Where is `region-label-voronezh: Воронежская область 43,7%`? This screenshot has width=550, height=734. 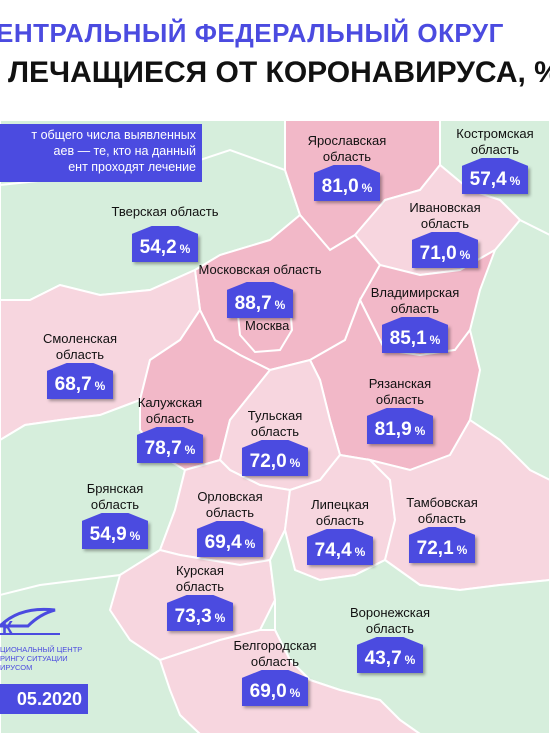
region-label-voronezh: Воронежская область 43,7% is located at coordinates (390, 639).